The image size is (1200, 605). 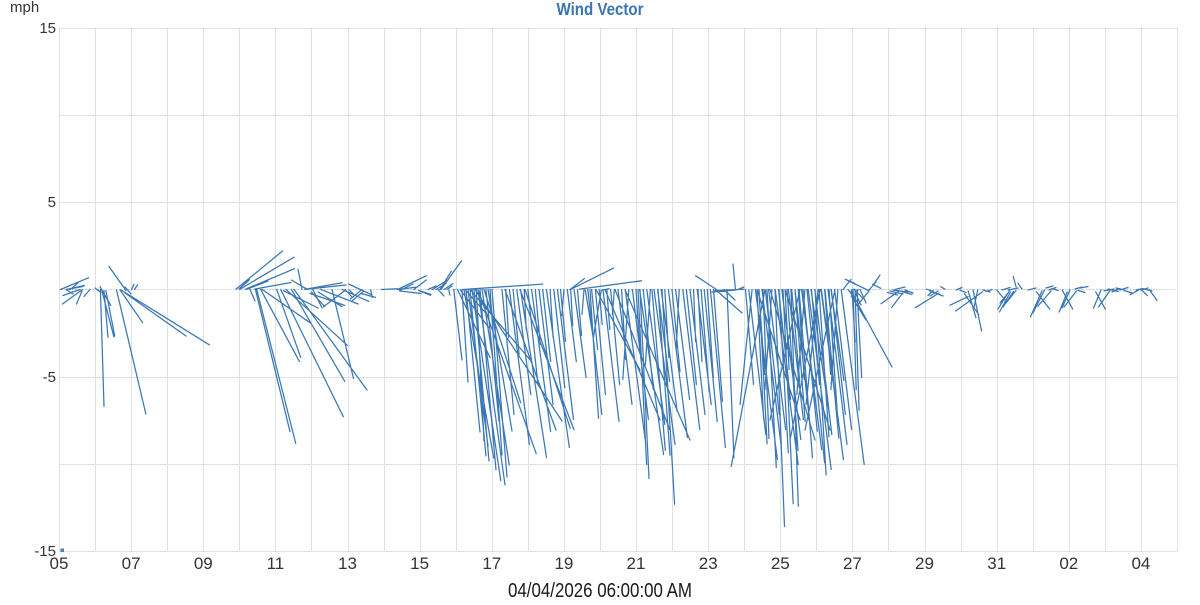 What do you see at coordinates (600, 590) in the screenshot?
I see `svg-text: 04/04/2026 06:00:00 AM` at bounding box center [600, 590].